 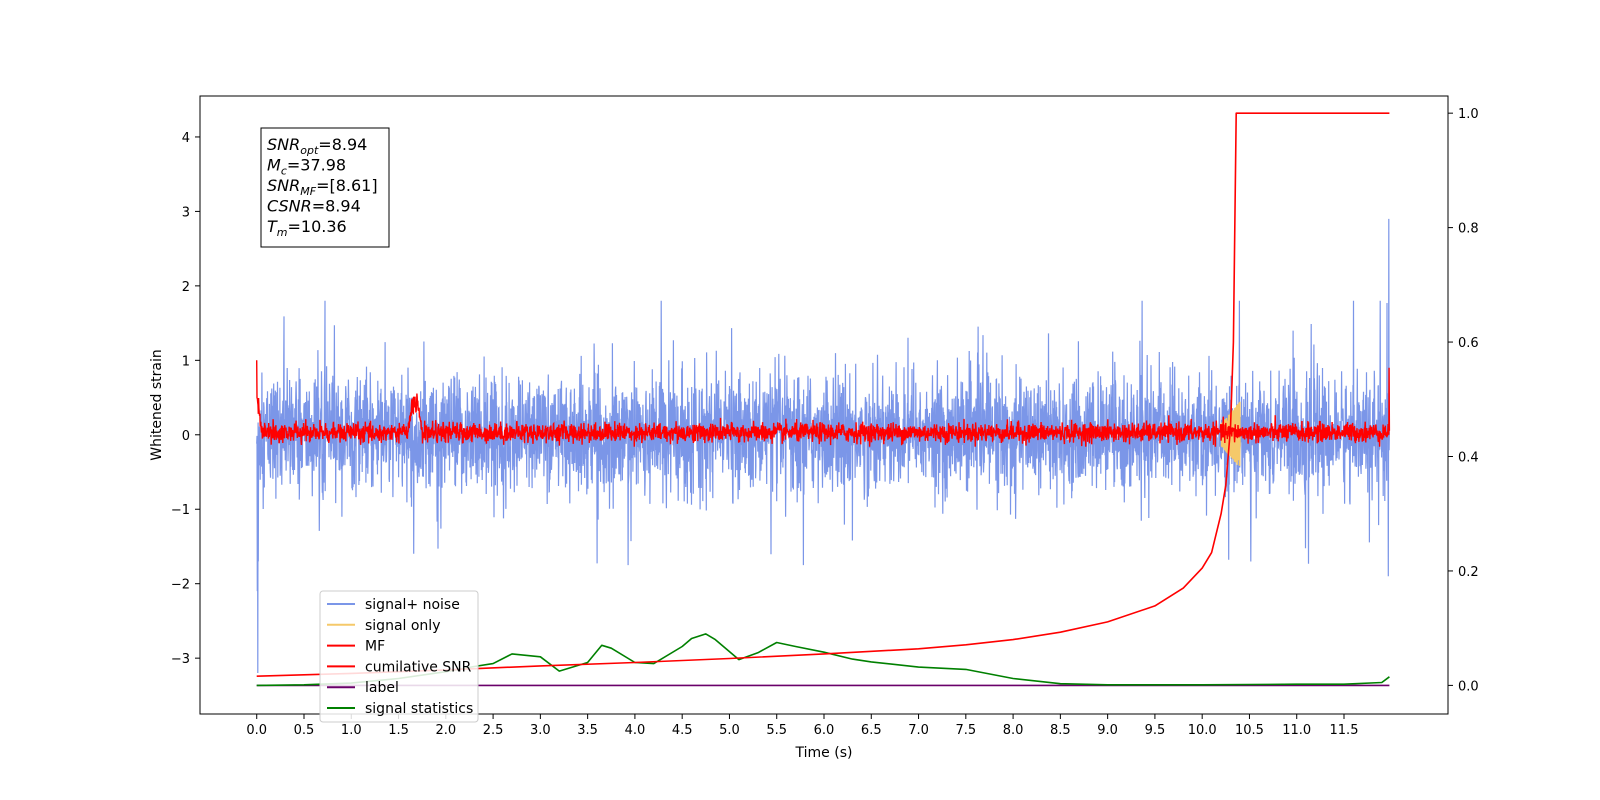 I want to click on legend-frame, so click(x=399, y=656).